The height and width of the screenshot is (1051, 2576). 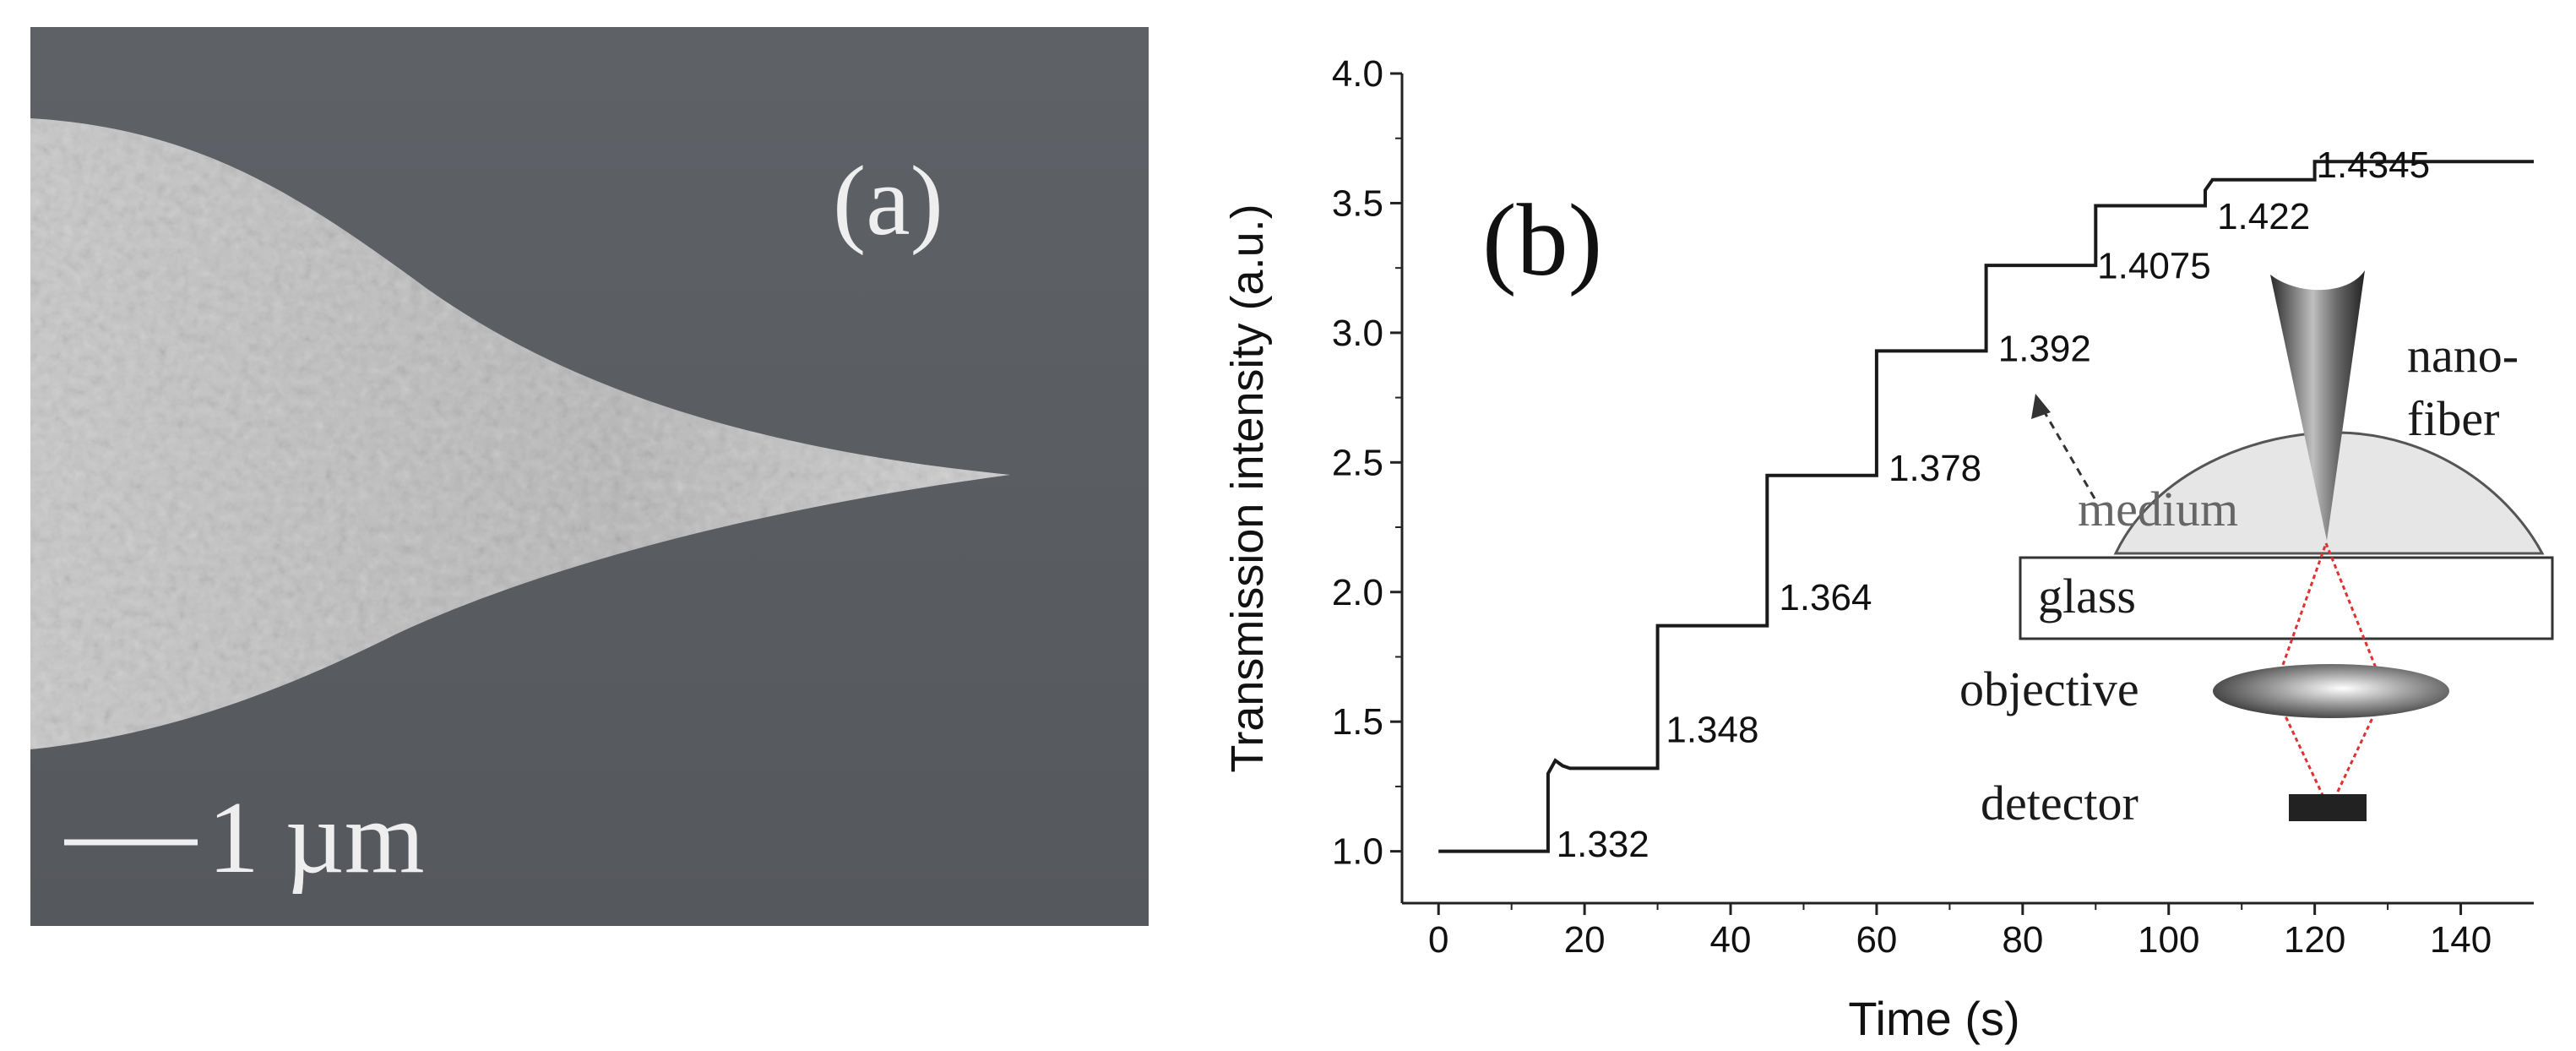 I want to click on y-tick-label: 2.5, so click(x=1357, y=463).